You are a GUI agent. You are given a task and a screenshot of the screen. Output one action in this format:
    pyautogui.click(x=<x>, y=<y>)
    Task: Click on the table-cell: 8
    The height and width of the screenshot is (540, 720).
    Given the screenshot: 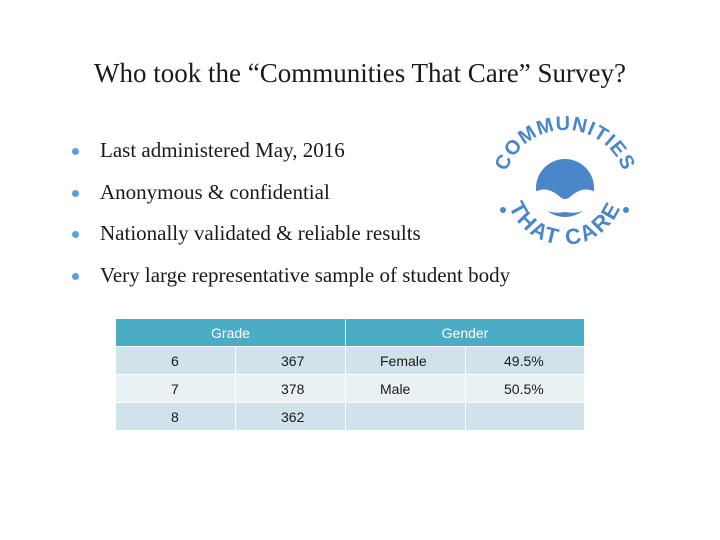 What is the action you would take?
    pyautogui.click(x=175, y=416)
    